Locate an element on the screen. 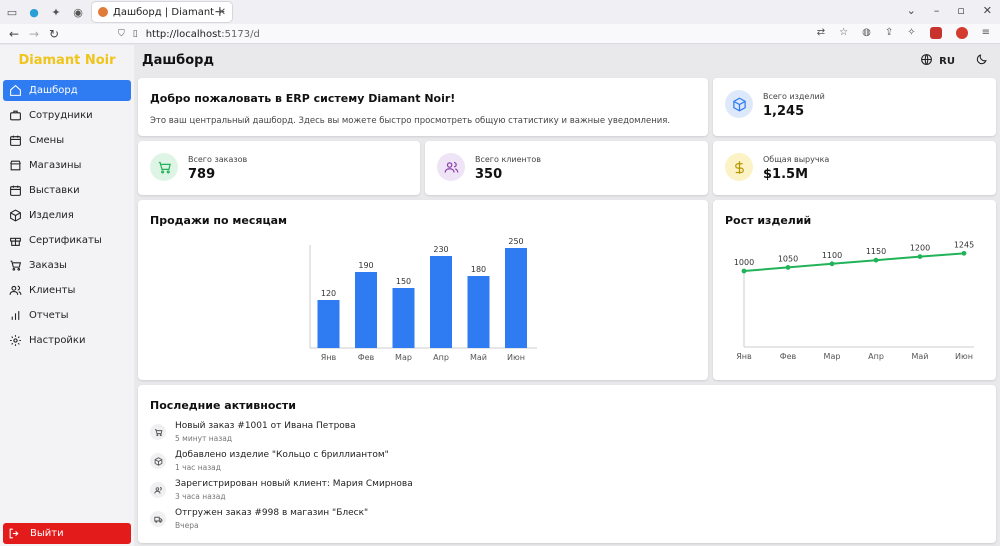 The height and width of the screenshot is (546, 1000). tab-favicon is located at coordinates (103, 12).